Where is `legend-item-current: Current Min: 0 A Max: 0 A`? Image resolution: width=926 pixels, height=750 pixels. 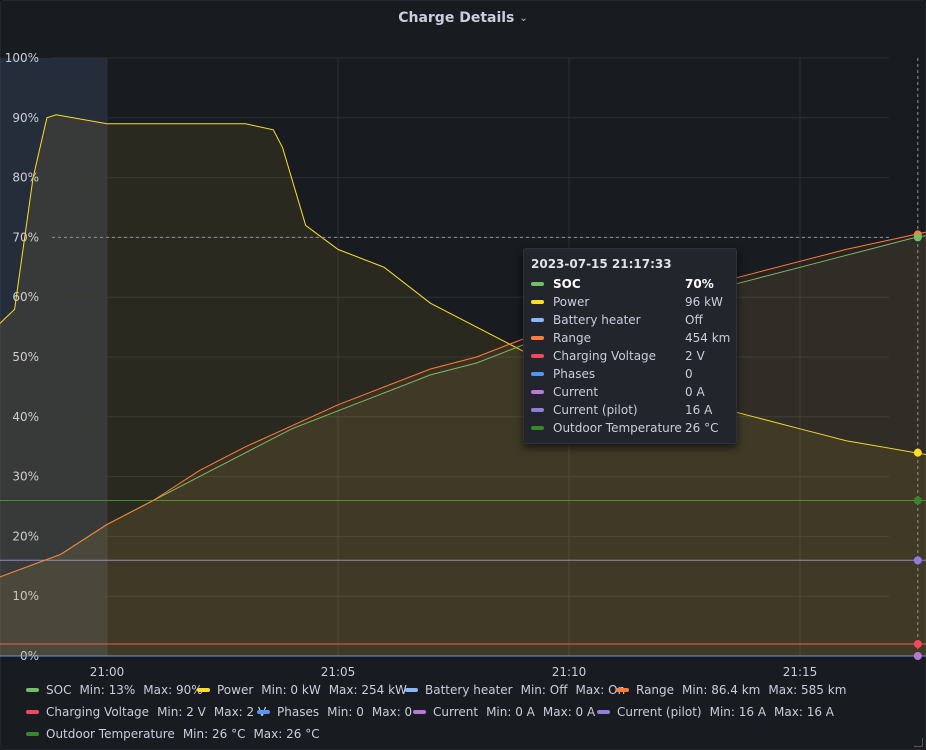
legend-item-current: Current Min: 0 A Max: 0 A is located at coordinates (504, 712).